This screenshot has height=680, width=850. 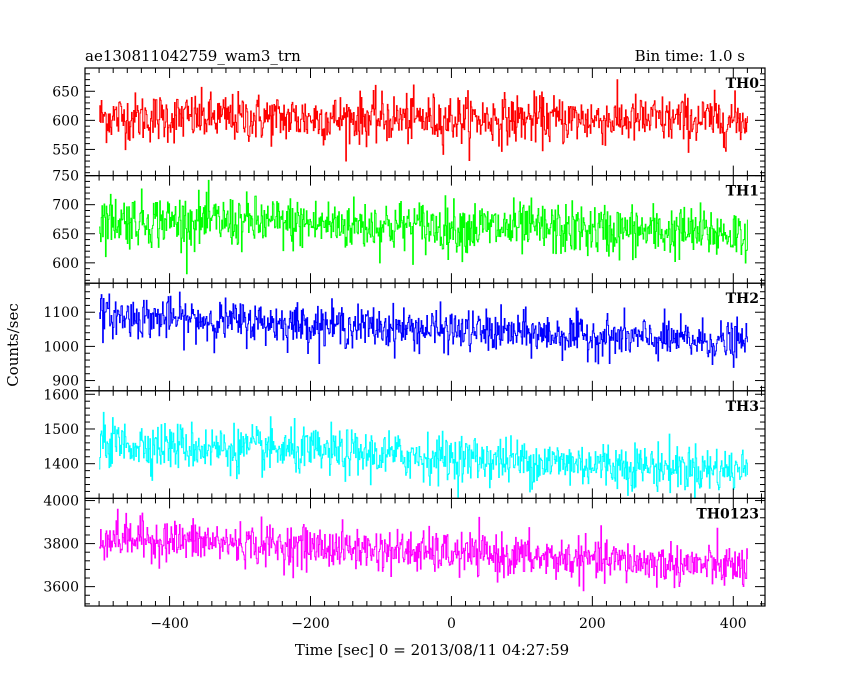 I want to click on panel-th0: 550 600 650 TH0, so click(x=409, y=122).